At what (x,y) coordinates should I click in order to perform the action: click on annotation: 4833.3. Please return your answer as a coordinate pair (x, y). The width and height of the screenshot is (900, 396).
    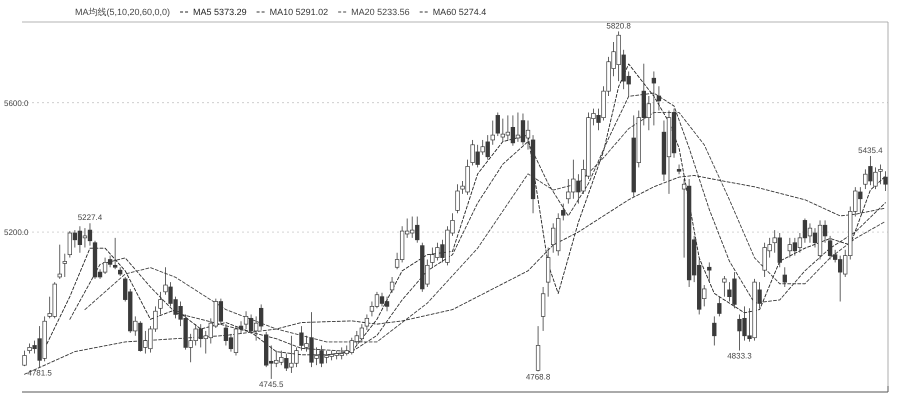
    Looking at the image, I should click on (739, 356).